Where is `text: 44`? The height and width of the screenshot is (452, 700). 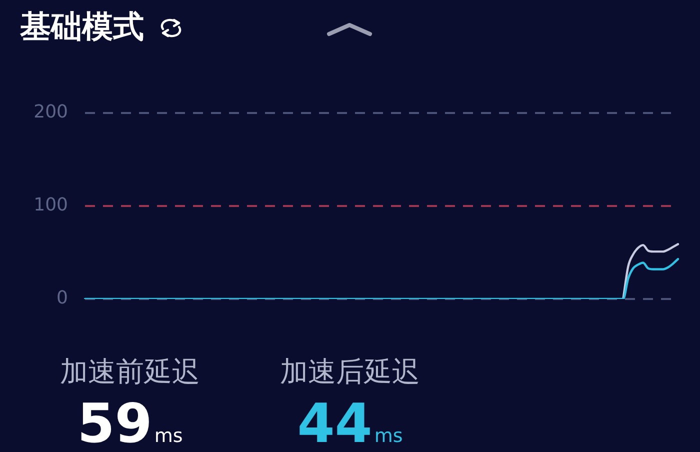
text: 44 is located at coordinates (334, 422).